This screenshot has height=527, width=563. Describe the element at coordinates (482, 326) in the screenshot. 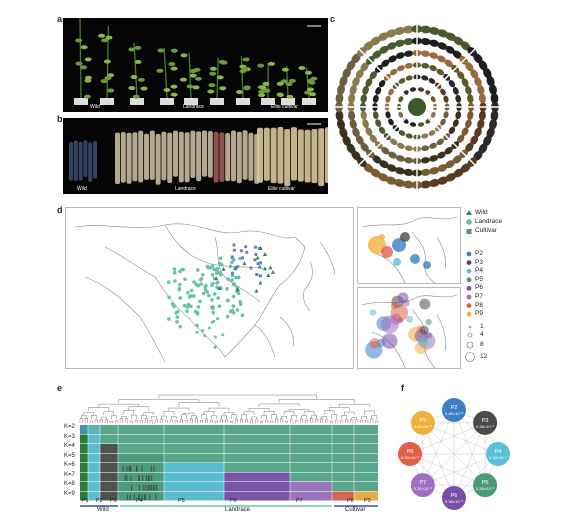

I see `legend-size-1: 1` at that location.